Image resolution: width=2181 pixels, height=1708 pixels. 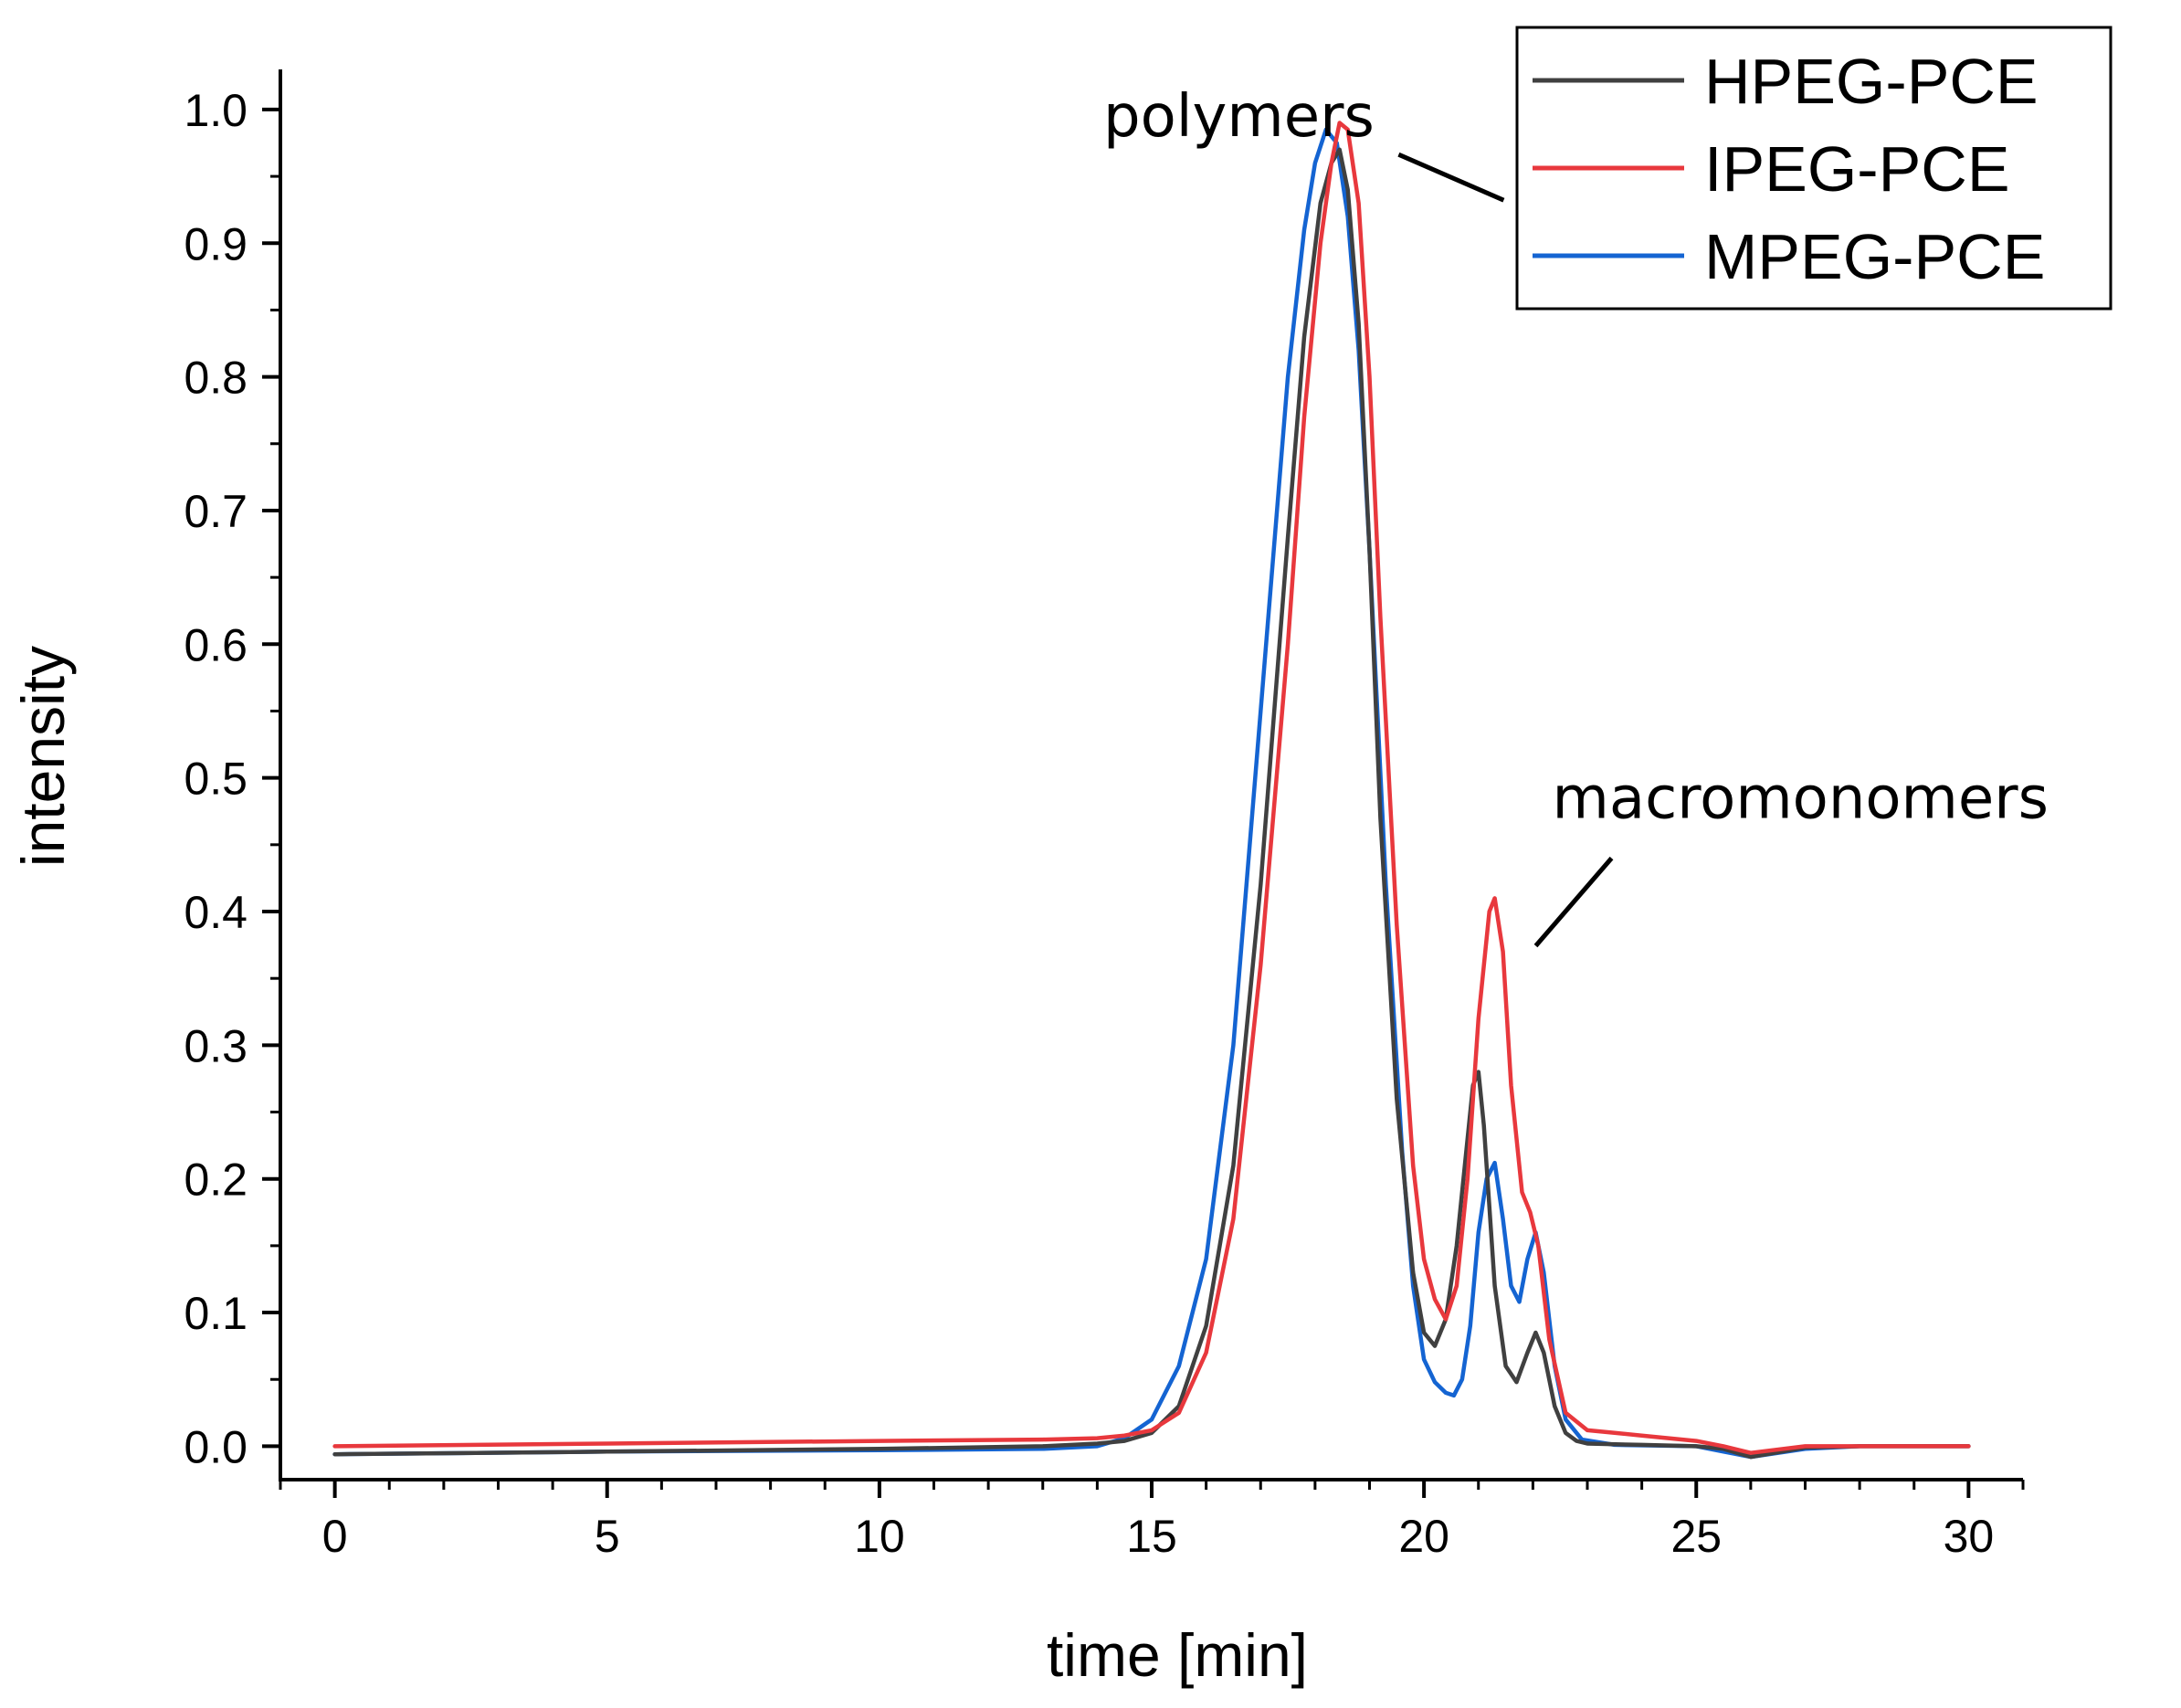 I want to click on x-tick-label: 10, so click(x=879, y=1536).